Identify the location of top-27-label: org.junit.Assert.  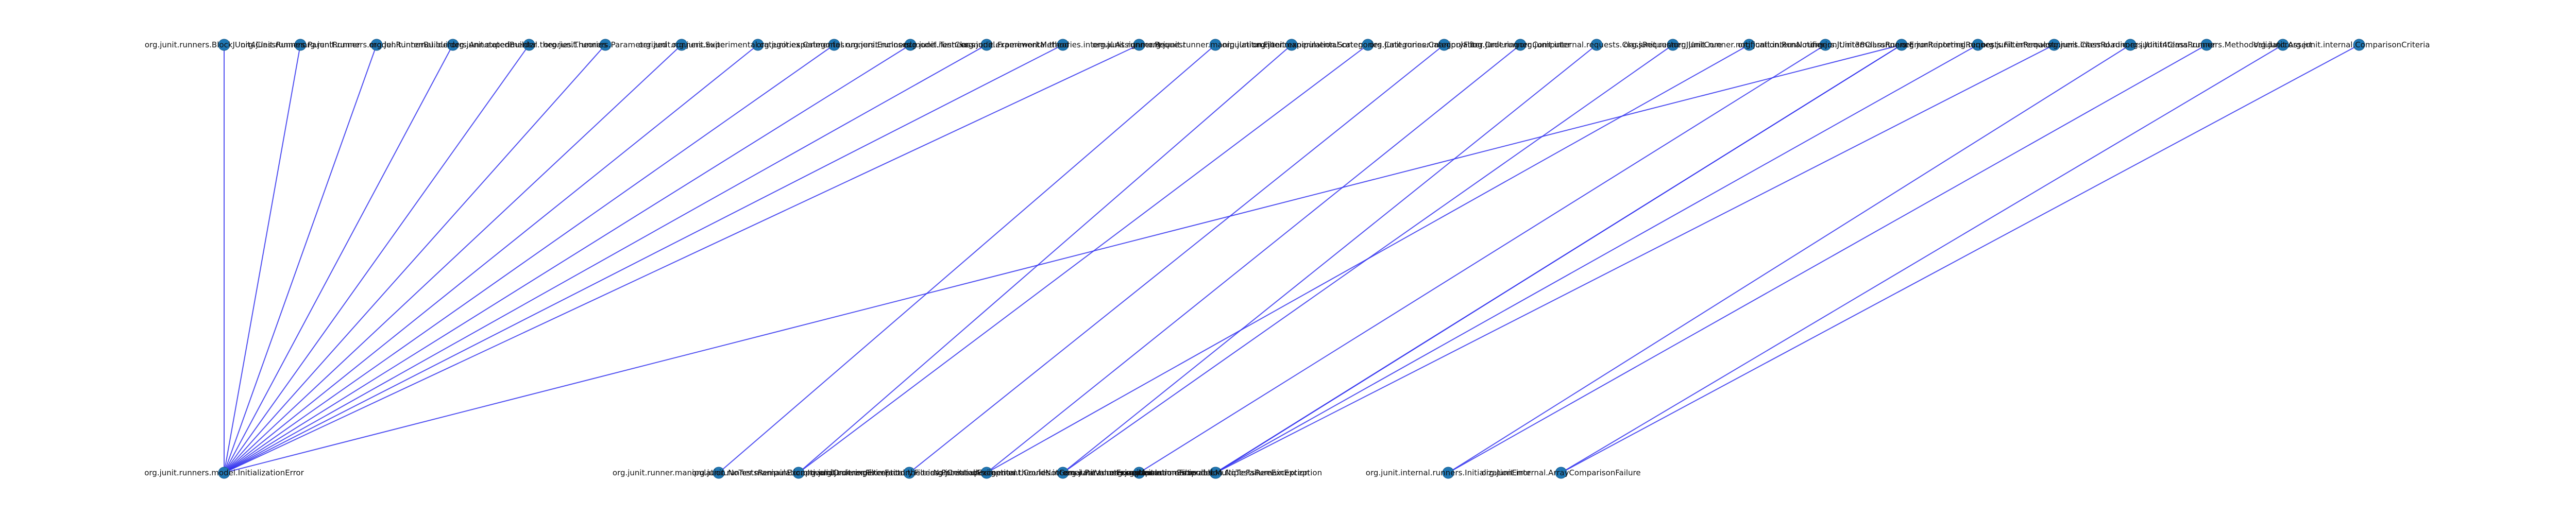
(2283, 44).